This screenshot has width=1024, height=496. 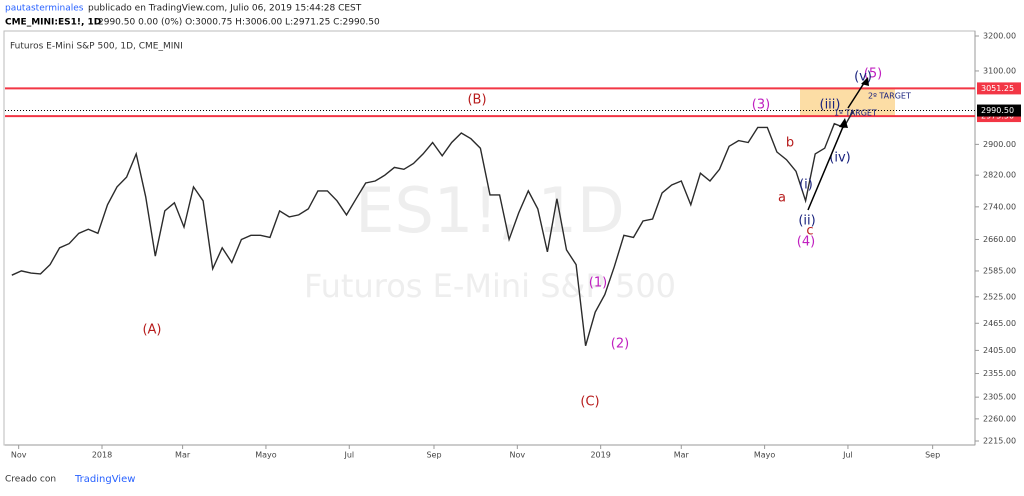 I want to click on watermark-sub: Futuros E-Mini S&P 500, so click(x=490, y=286).